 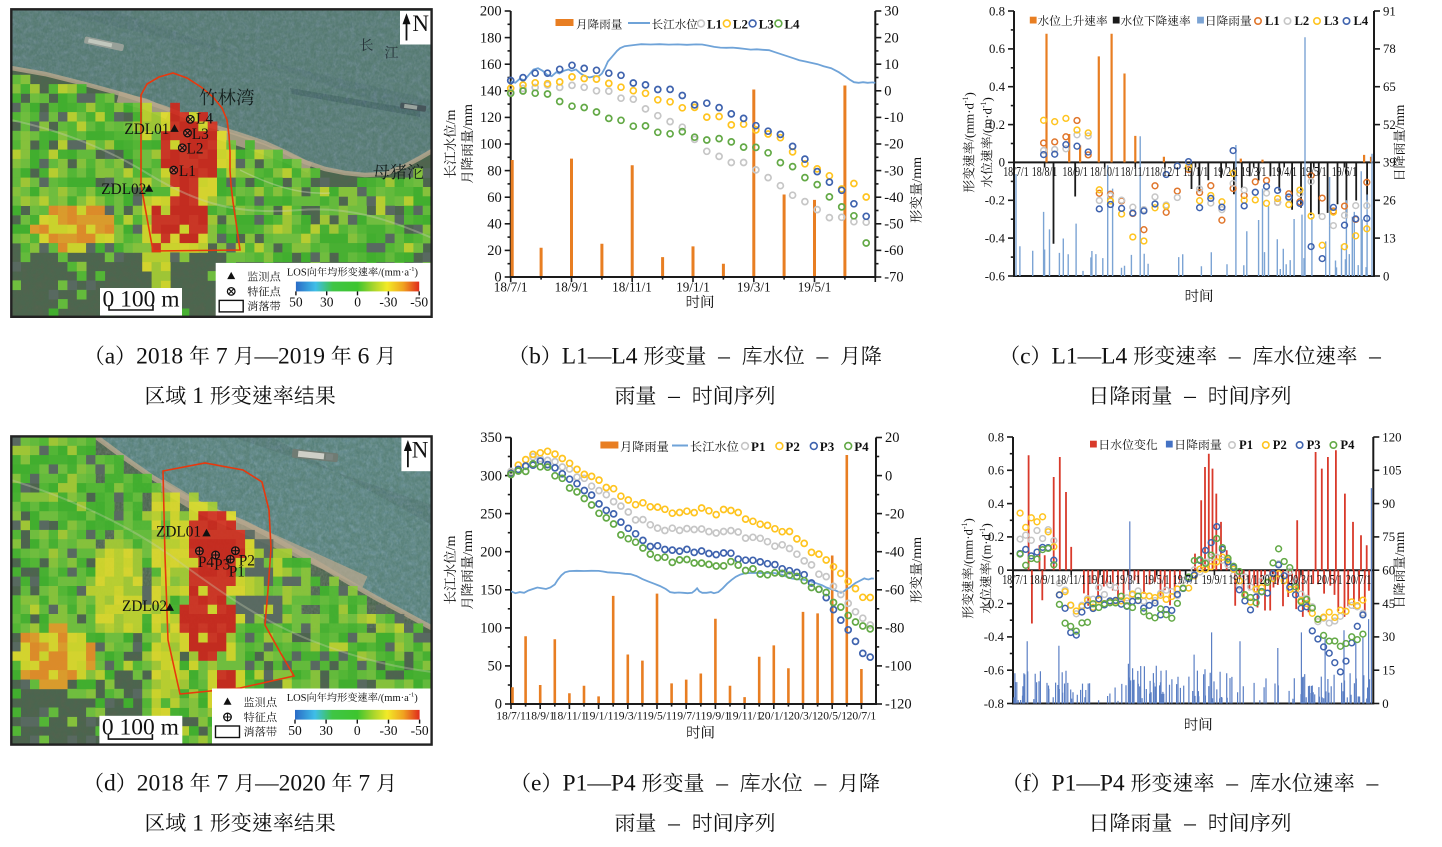 I want to click on svg-text: N, so click(x=420, y=450).